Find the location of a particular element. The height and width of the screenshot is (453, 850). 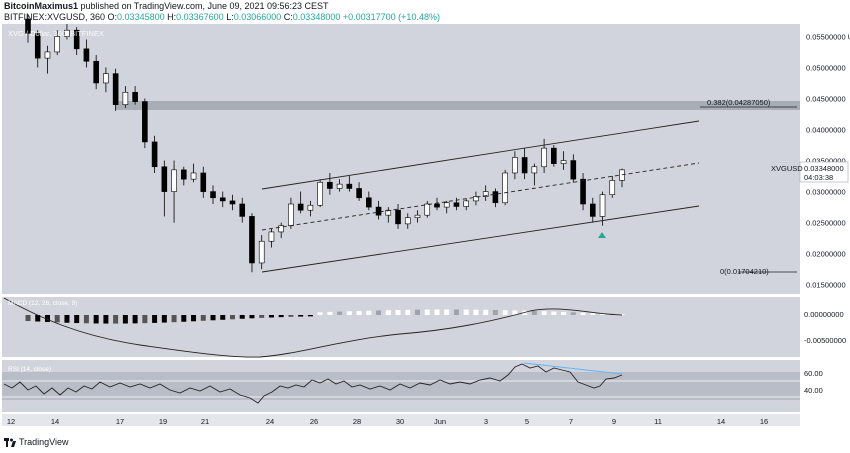

close-value: 0.03348000 is located at coordinates (316, 17).